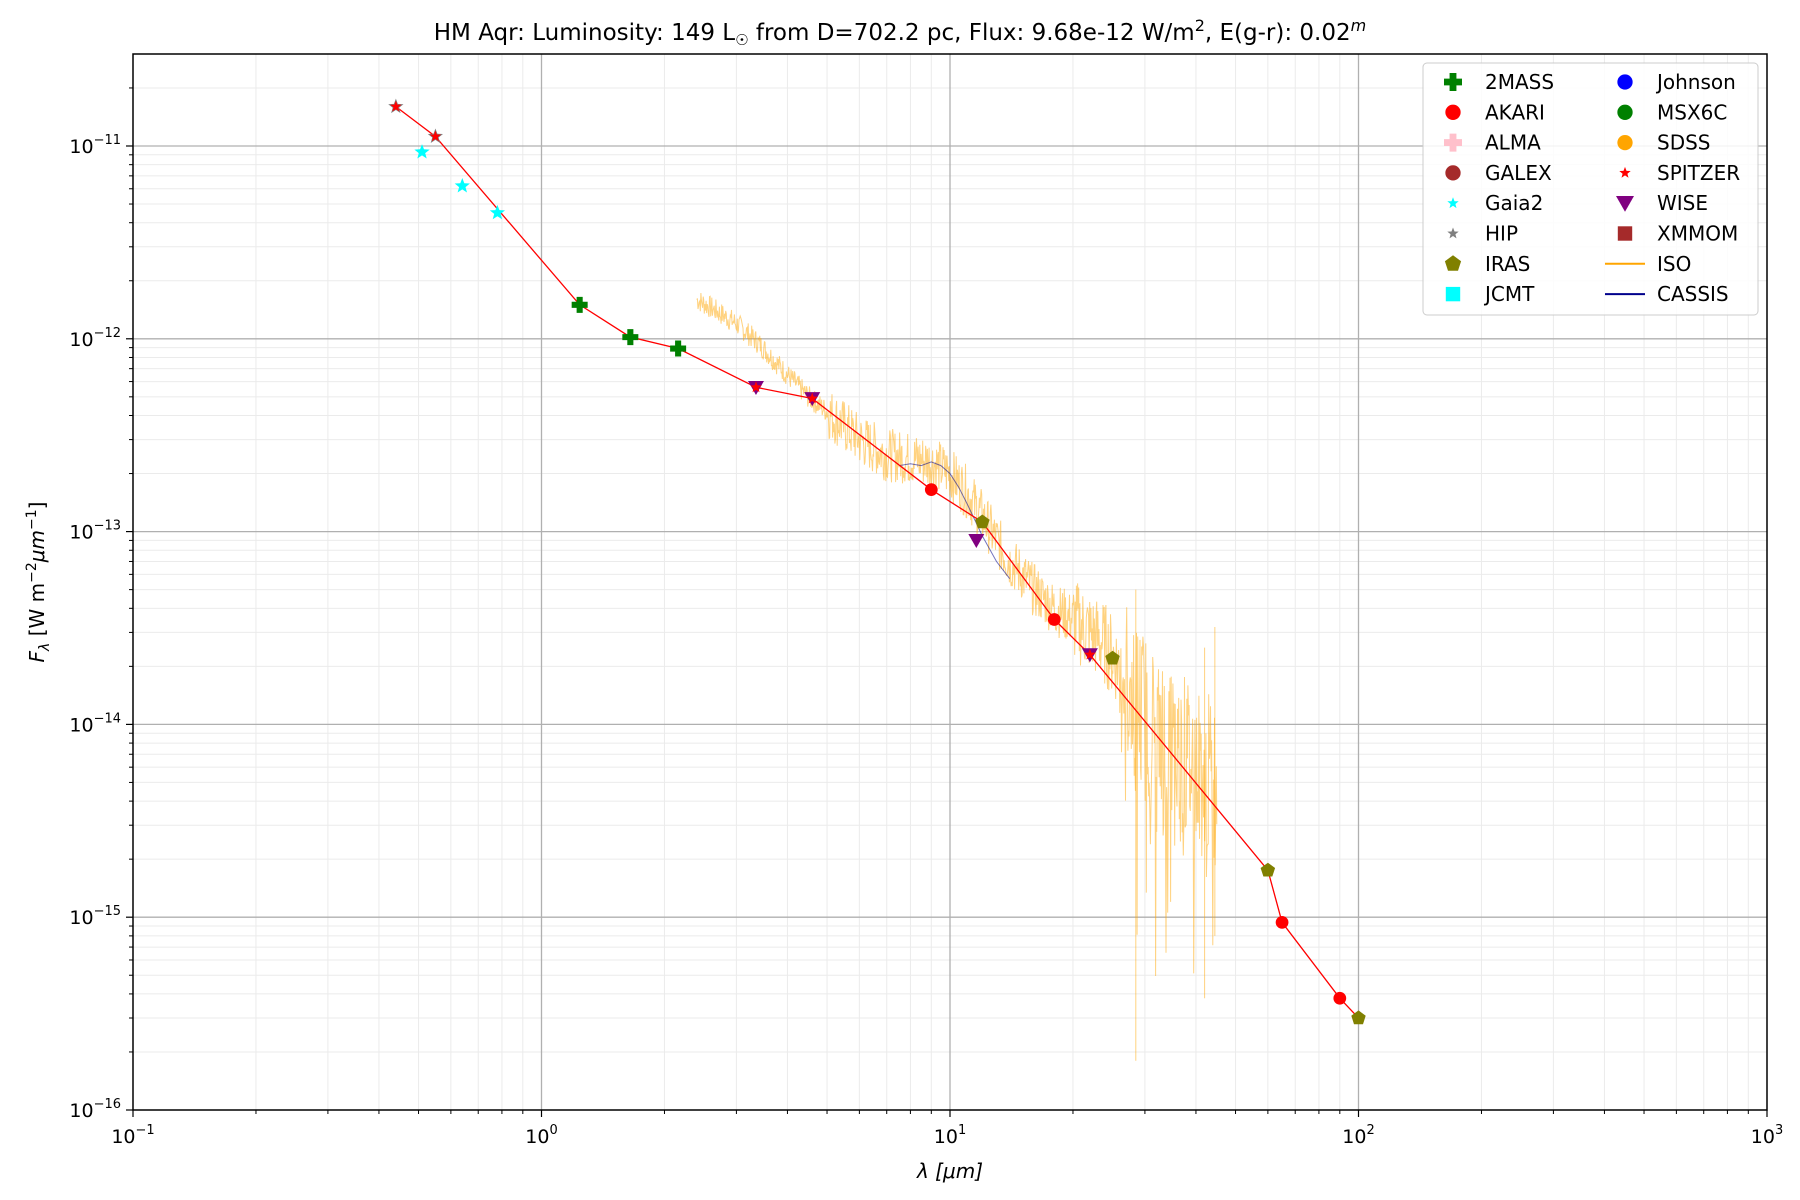  I want to click on legend-entry: JCMT, so click(1490, 294).